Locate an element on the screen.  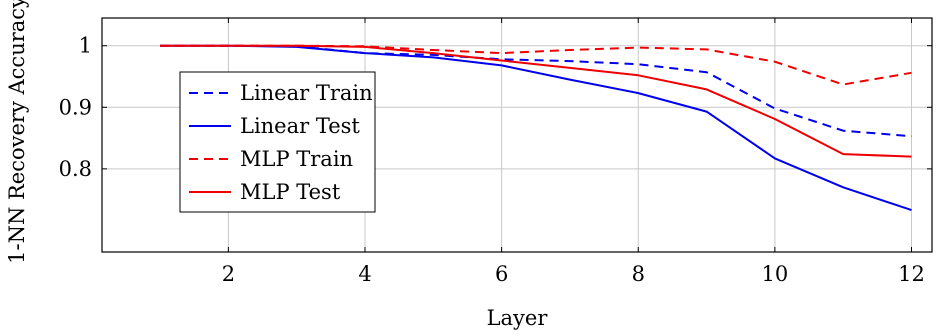
x-axis-title: Layer is located at coordinates (518, 318).